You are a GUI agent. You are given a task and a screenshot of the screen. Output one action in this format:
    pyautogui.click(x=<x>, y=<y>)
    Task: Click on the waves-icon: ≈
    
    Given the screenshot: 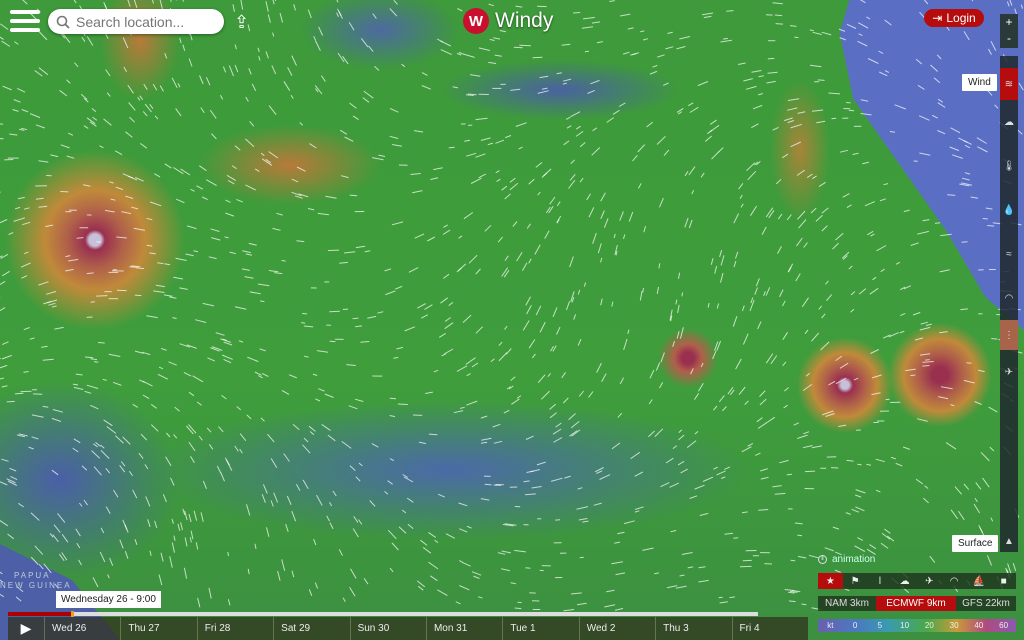 What is the action you would take?
    pyautogui.click(x=1009, y=254)
    